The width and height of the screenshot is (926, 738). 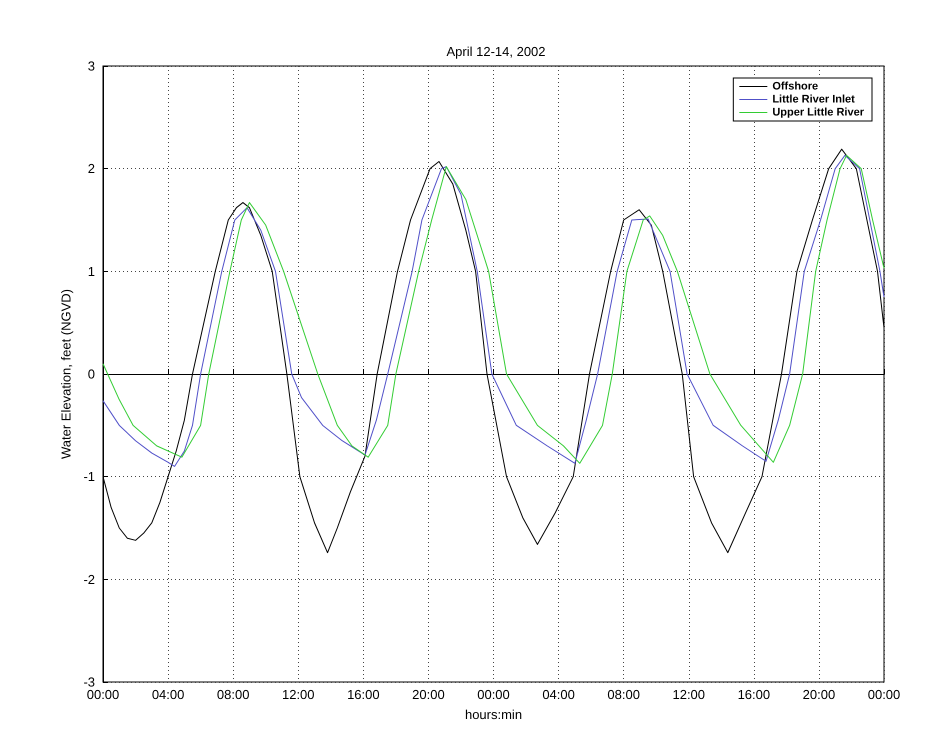 I want to click on y-tick-label: -1, so click(x=89, y=476).